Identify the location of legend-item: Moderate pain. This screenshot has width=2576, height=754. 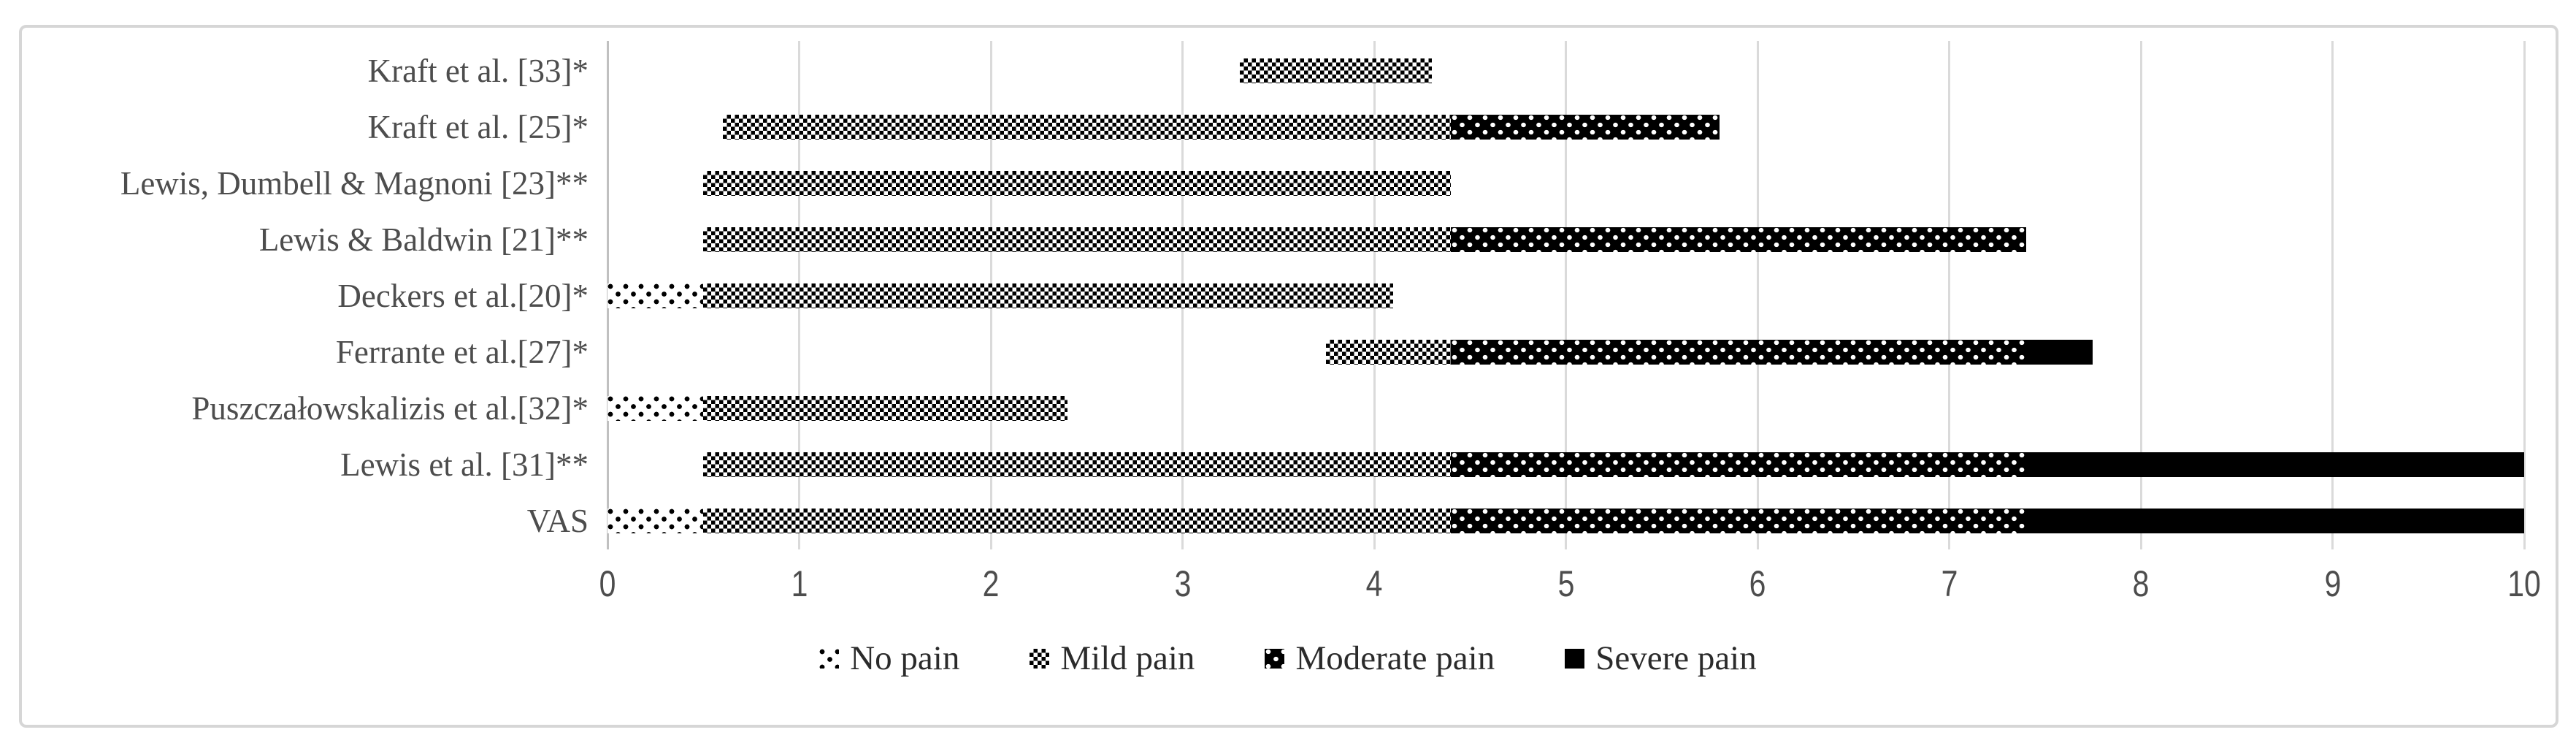
(1380, 658).